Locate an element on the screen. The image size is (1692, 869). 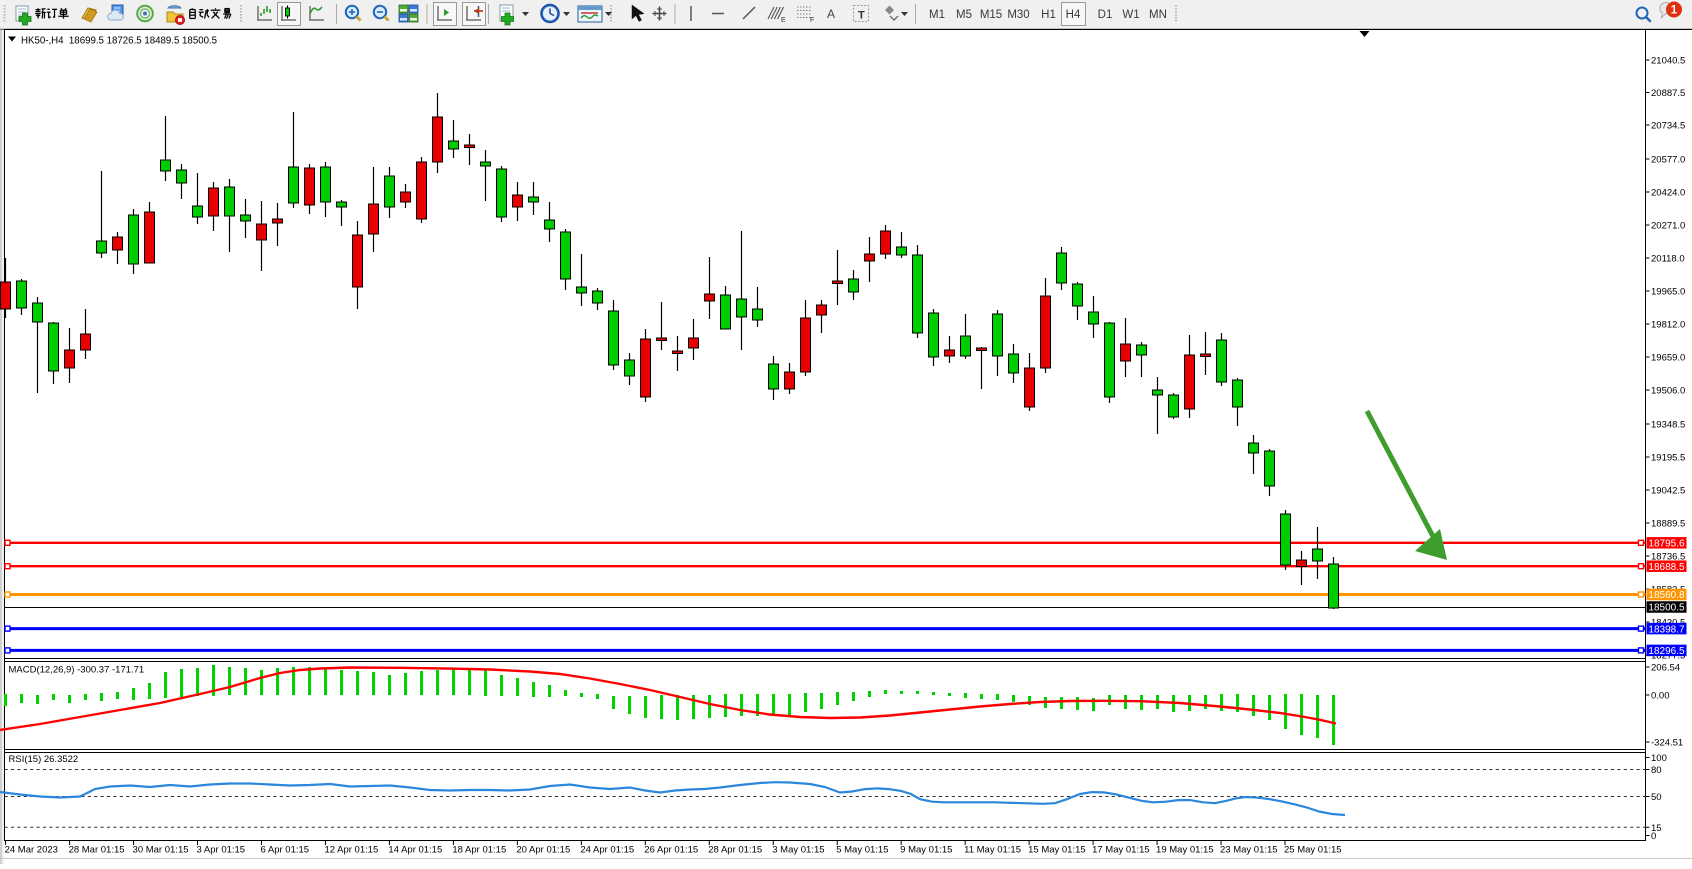
svg-text: 12 Apr 01:15 is located at coordinates (351, 850).